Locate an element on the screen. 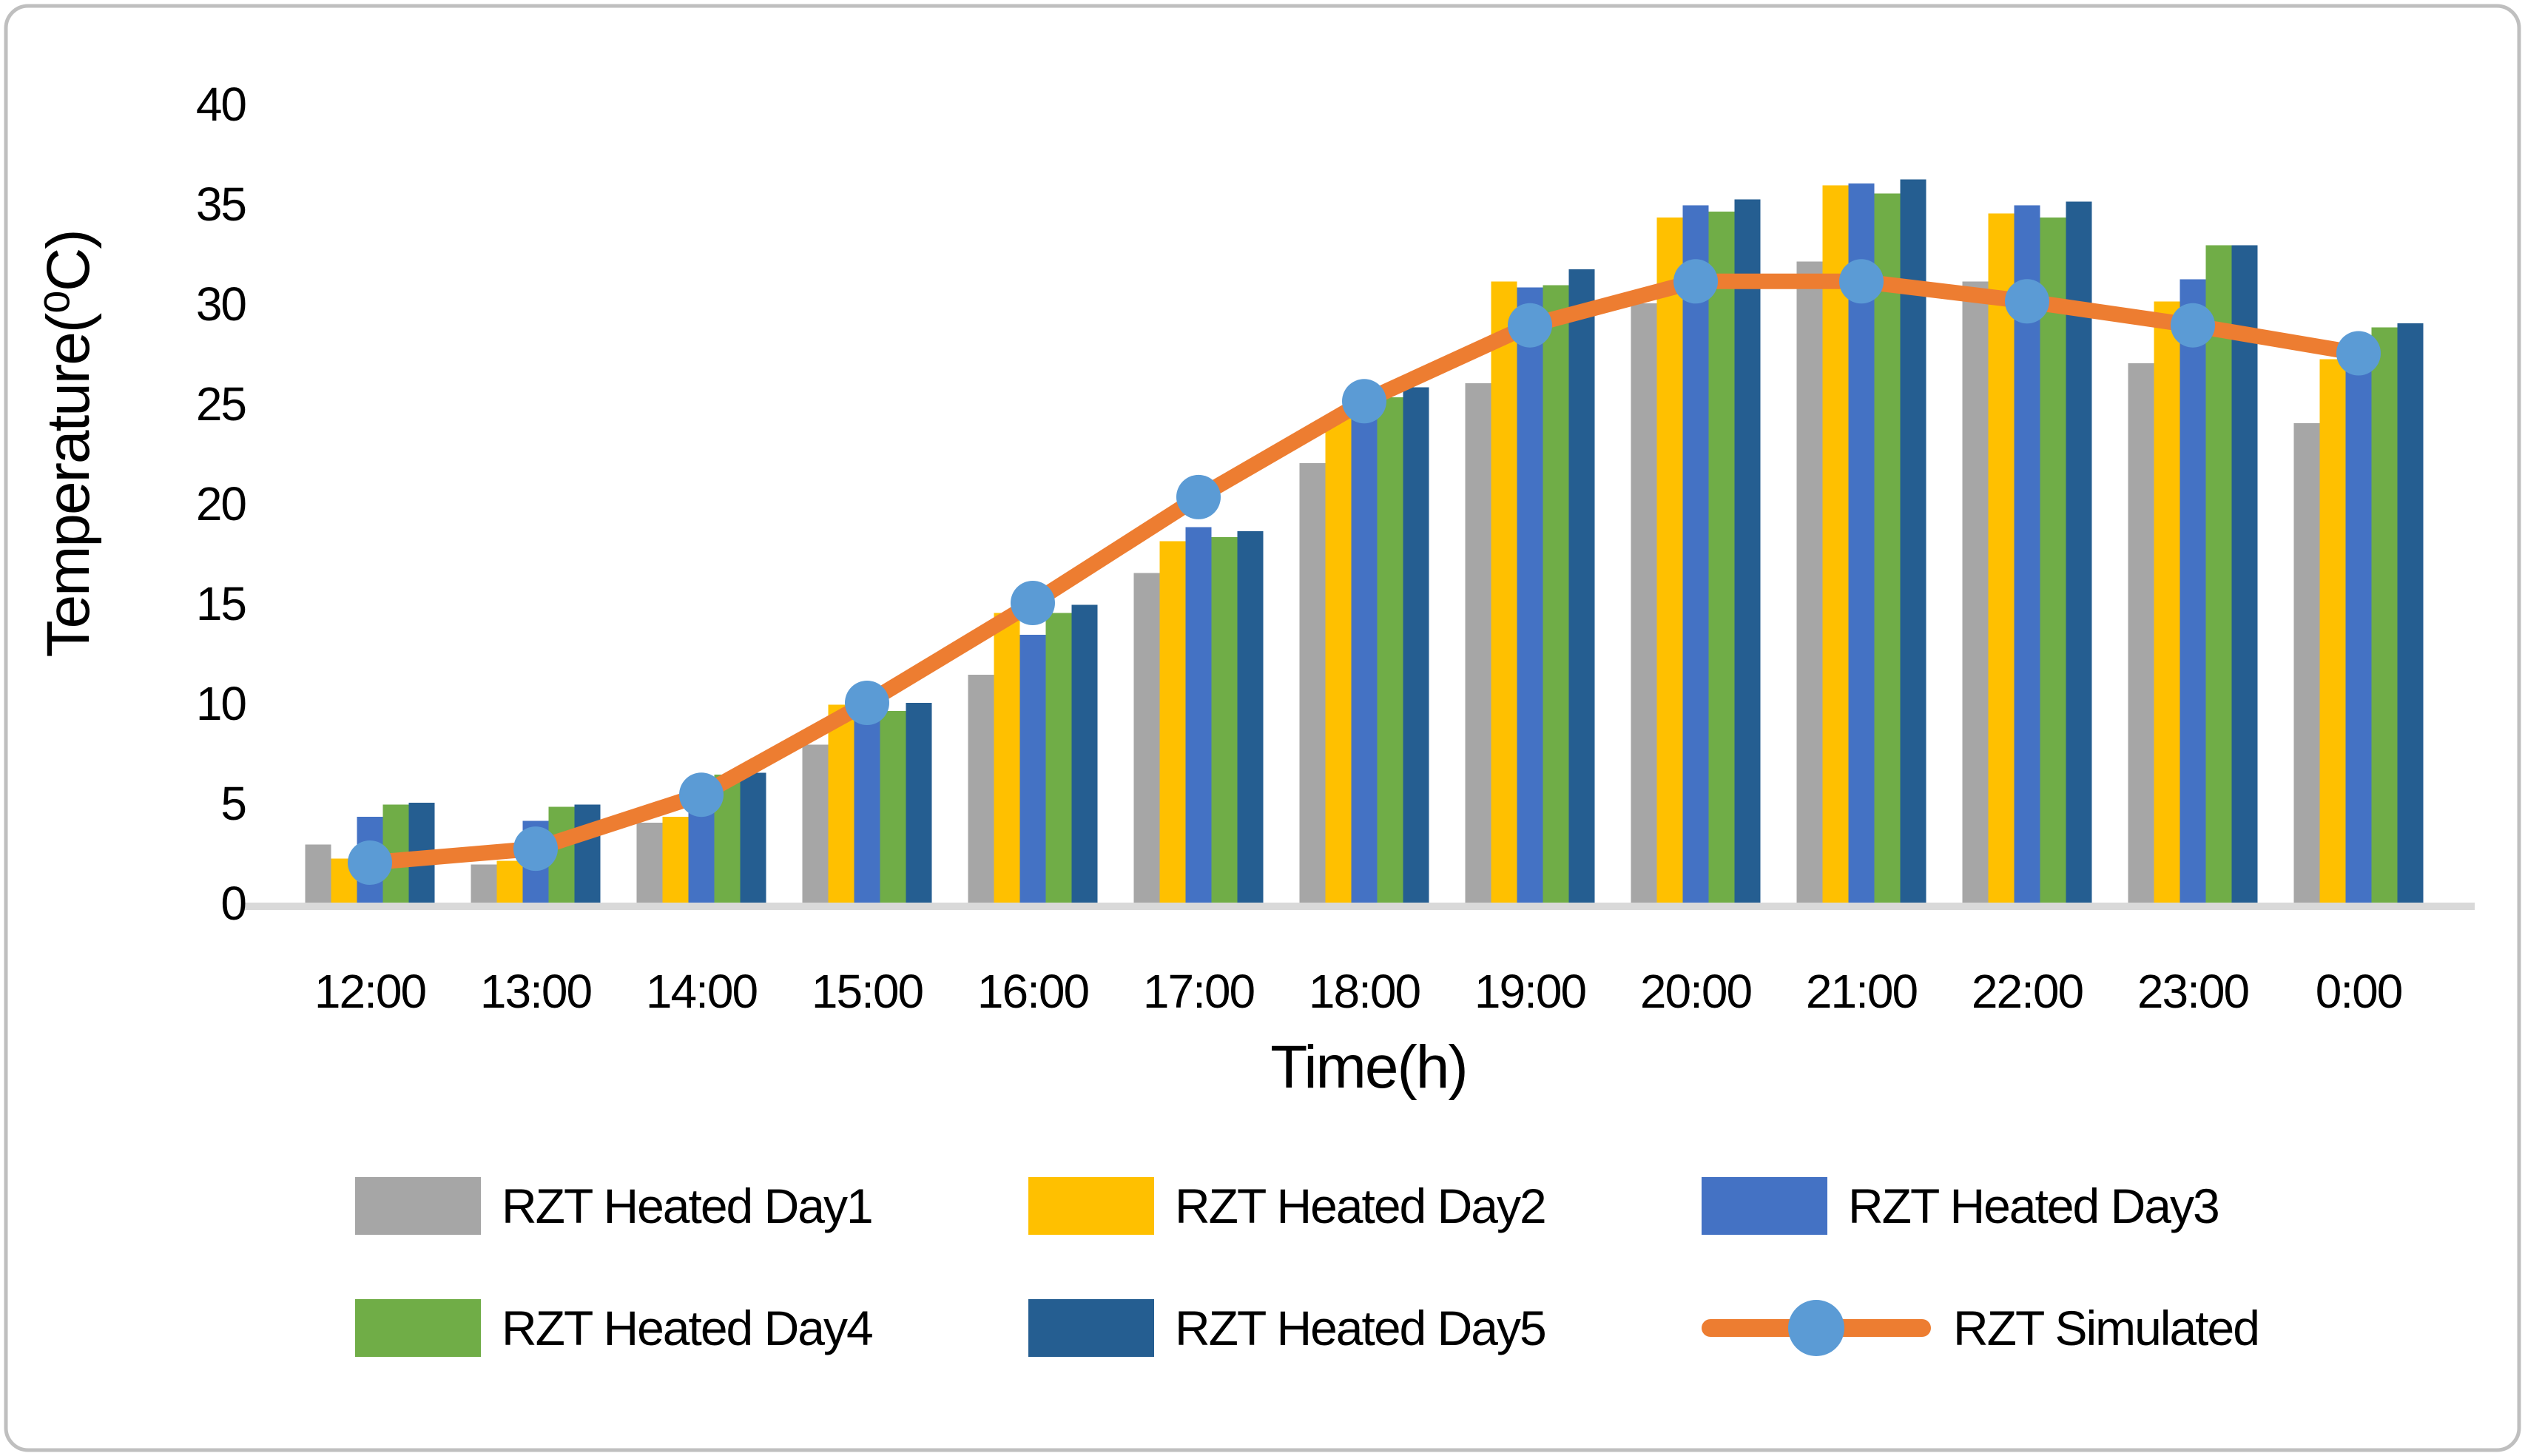  bar-rzt-heated-day2-22:00 is located at coordinates (2002, 558).